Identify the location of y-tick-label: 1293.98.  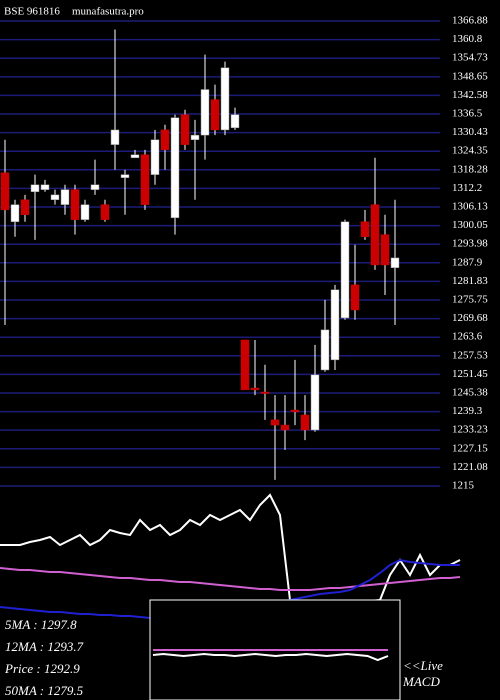
(470, 244).